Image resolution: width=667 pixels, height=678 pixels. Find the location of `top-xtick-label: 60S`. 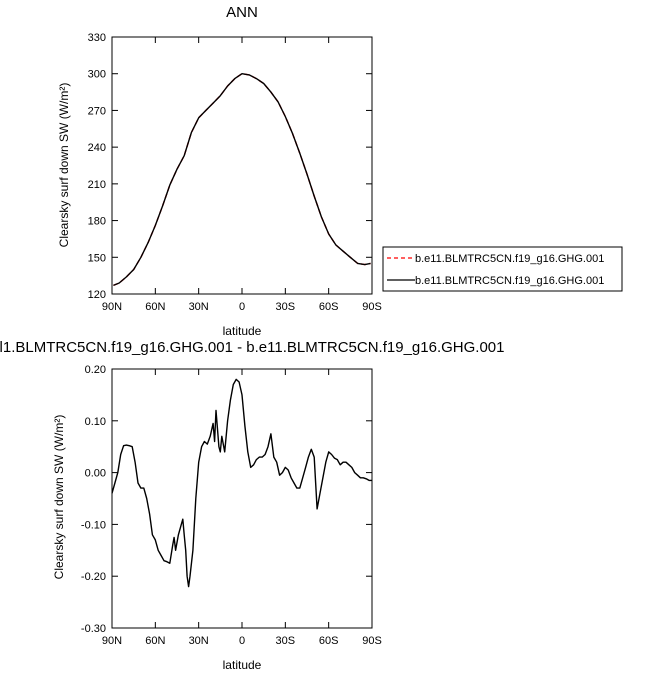

top-xtick-label: 60S is located at coordinates (329, 307).